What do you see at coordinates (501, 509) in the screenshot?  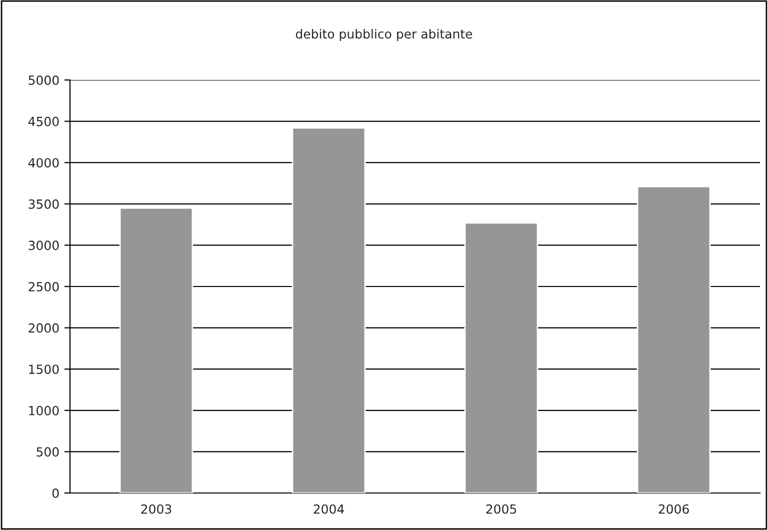 I see `x-tick-label: 2005` at bounding box center [501, 509].